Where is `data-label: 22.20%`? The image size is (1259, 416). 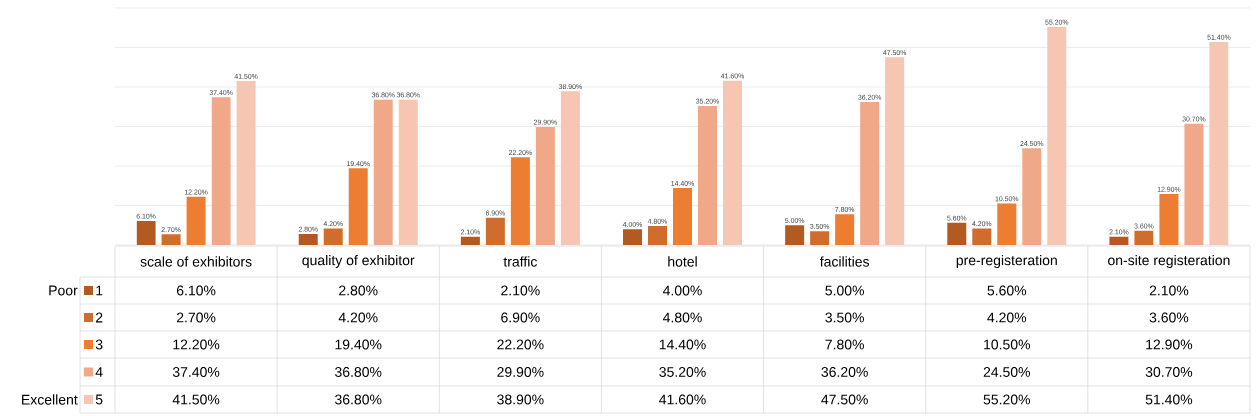 data-label: 22.20% is located at coordinates (520, 344).